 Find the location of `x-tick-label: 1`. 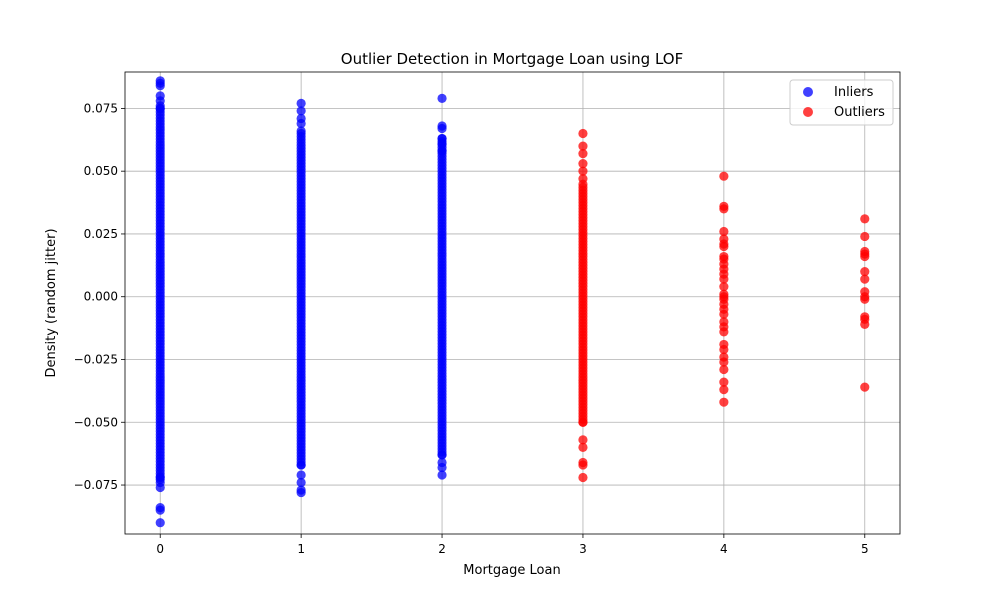

x-tick-label: 1 is located at coordinates (301, 549).